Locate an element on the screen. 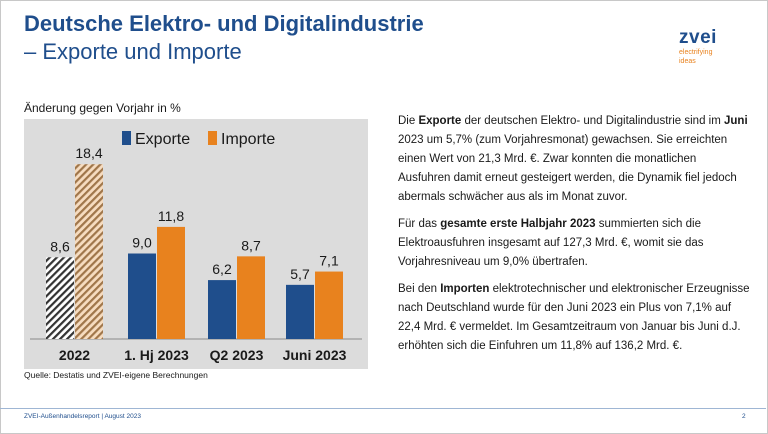  x-tick-label: 1. Hj 2023 is located at coordinates (156, 355).